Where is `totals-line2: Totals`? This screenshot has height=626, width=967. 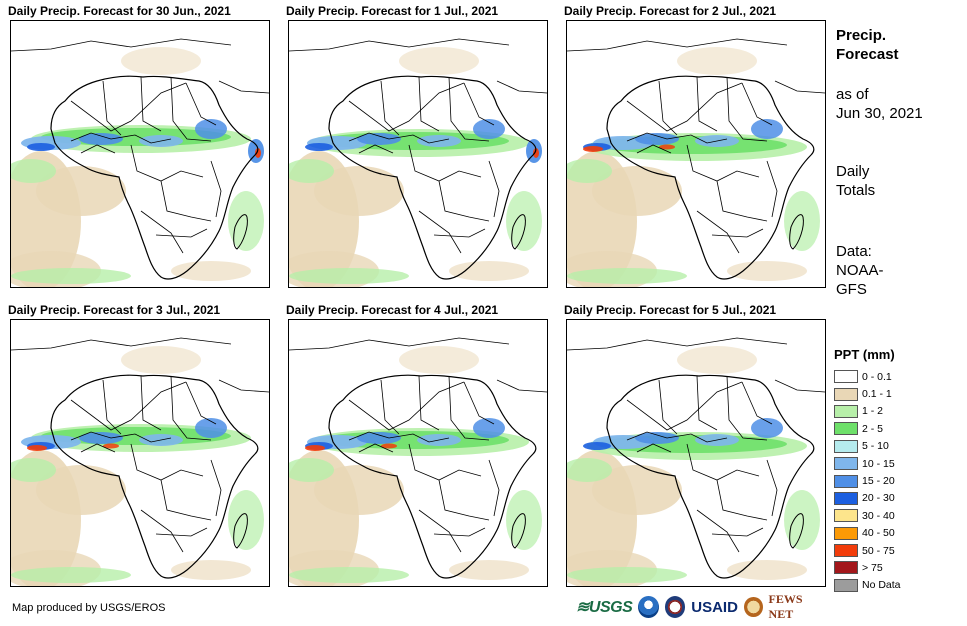
totals-line2: Totals is located at coordinates (856, 190).